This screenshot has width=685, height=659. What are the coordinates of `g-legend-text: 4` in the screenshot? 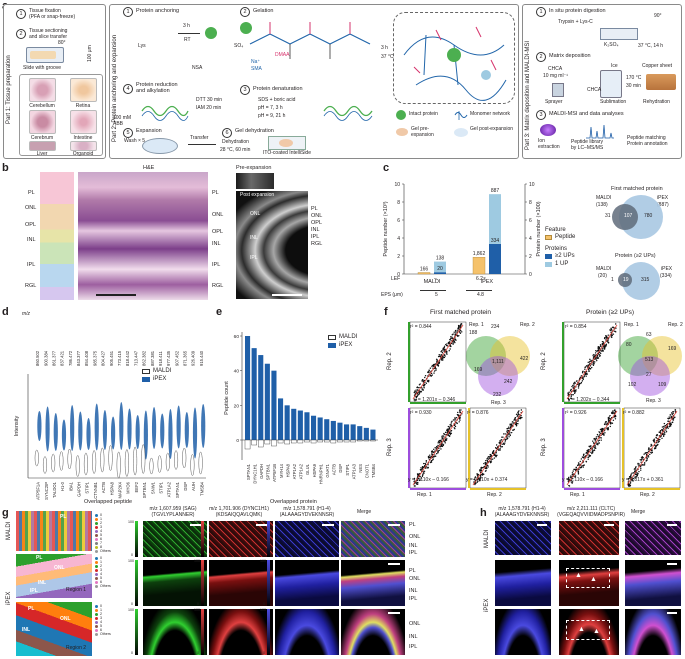 It's located at (101, 531).